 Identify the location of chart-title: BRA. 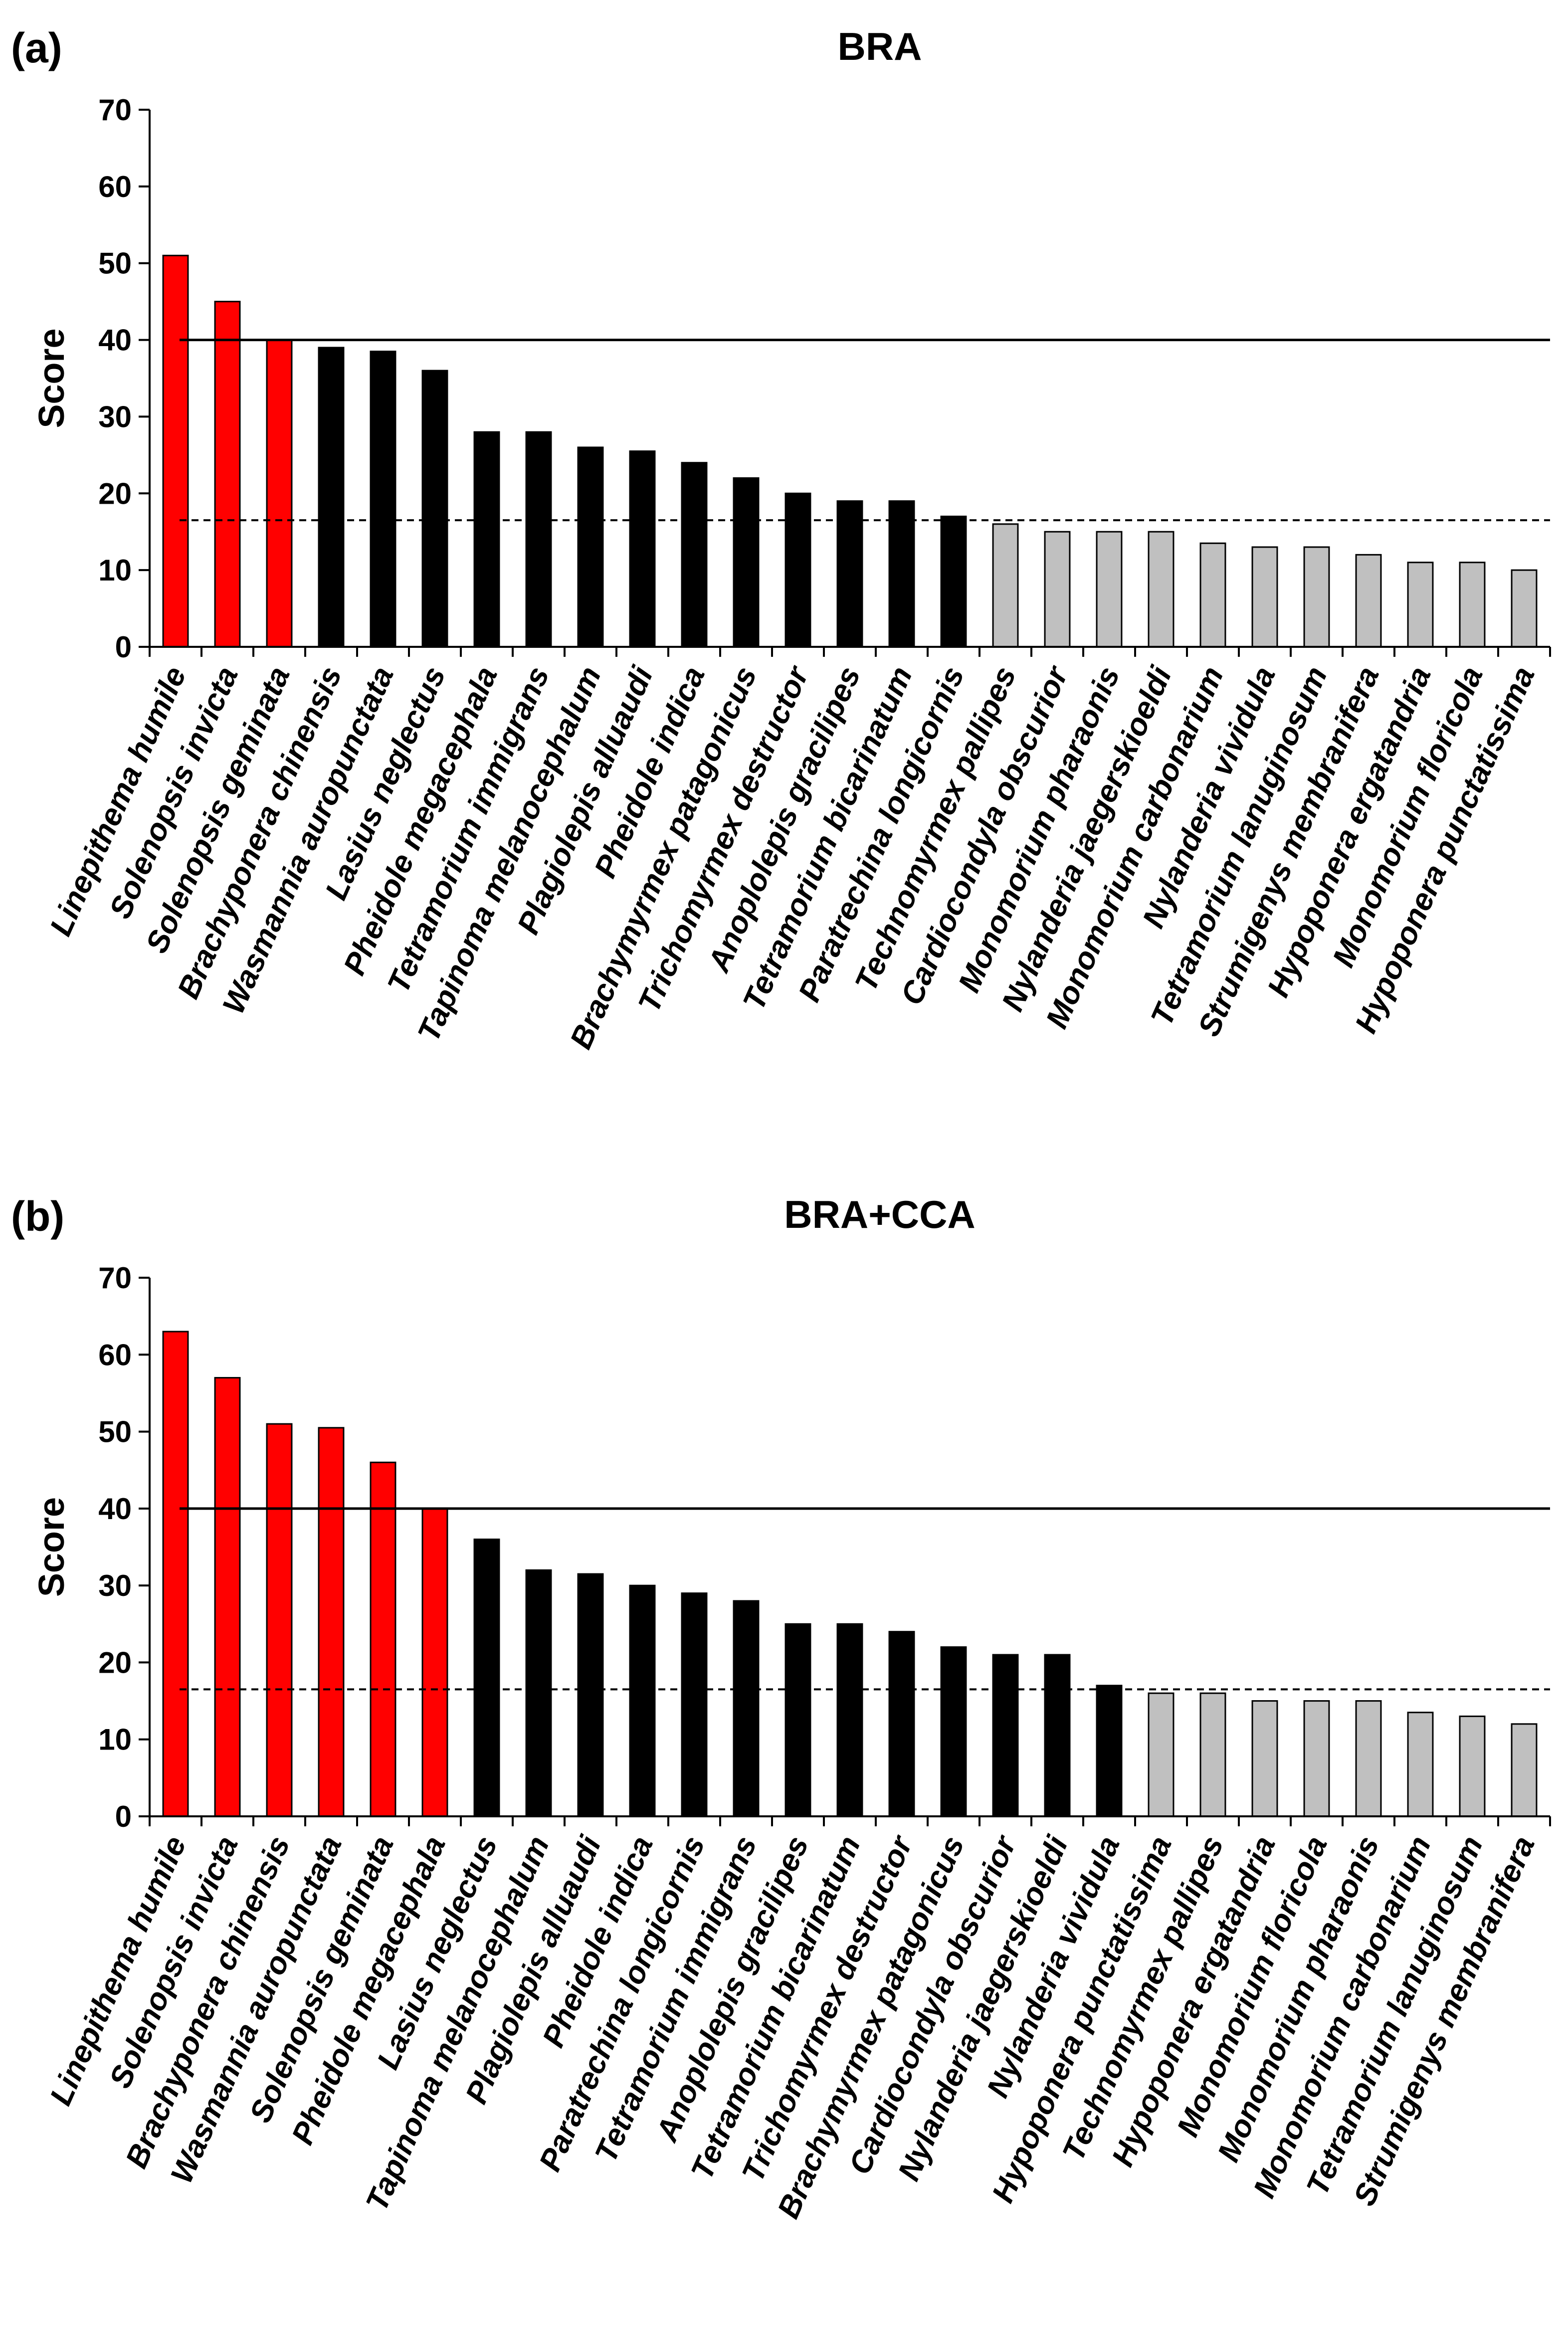
(880, 46).